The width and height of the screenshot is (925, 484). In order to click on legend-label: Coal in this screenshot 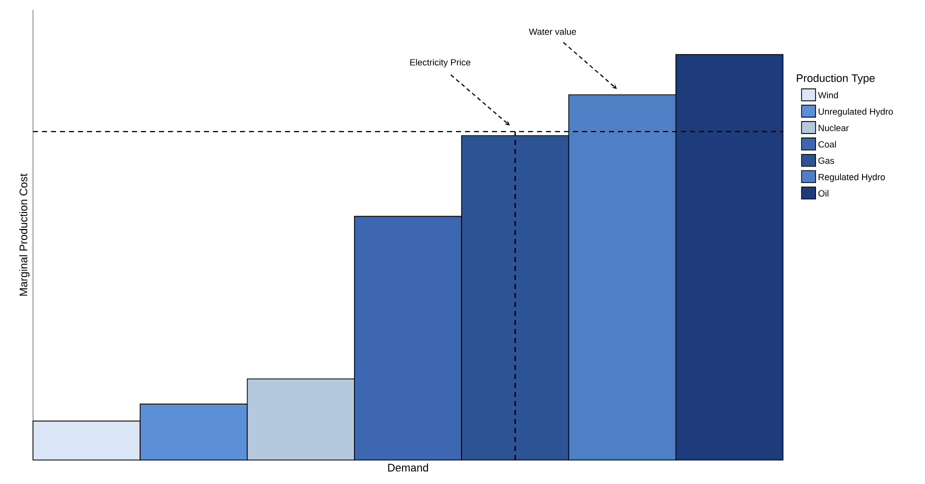, I will do `click(827, 144)`.